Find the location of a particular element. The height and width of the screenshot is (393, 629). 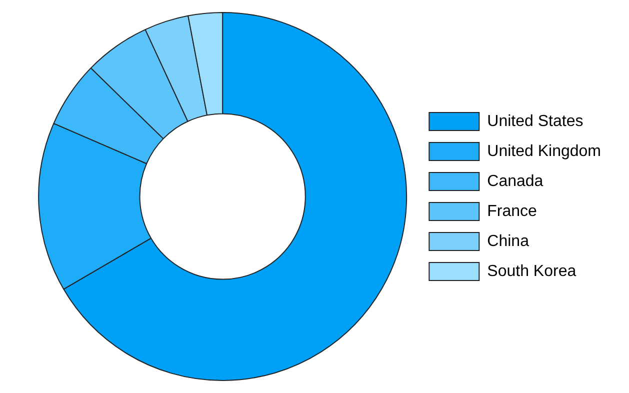

legend-label: United States is located at coordinates (535, 121).